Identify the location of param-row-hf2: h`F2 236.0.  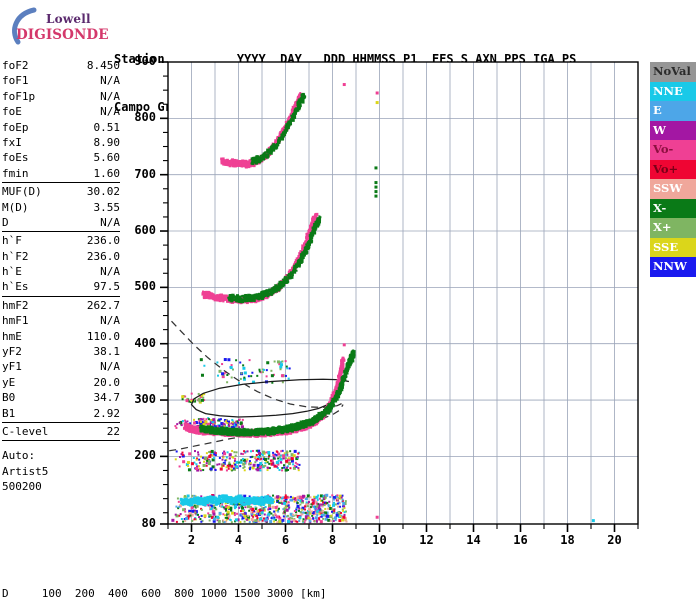
(61, 256).